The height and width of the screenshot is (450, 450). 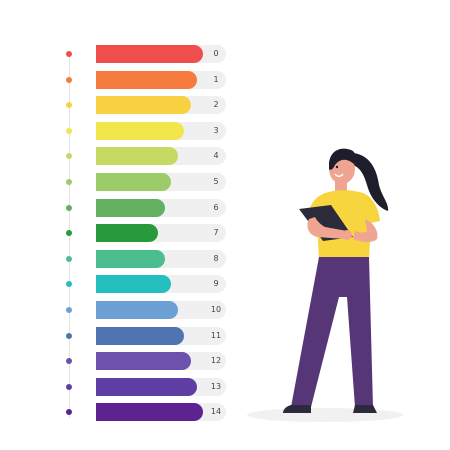 I want to click on scale-row: 6, so click(x=120, y=207).